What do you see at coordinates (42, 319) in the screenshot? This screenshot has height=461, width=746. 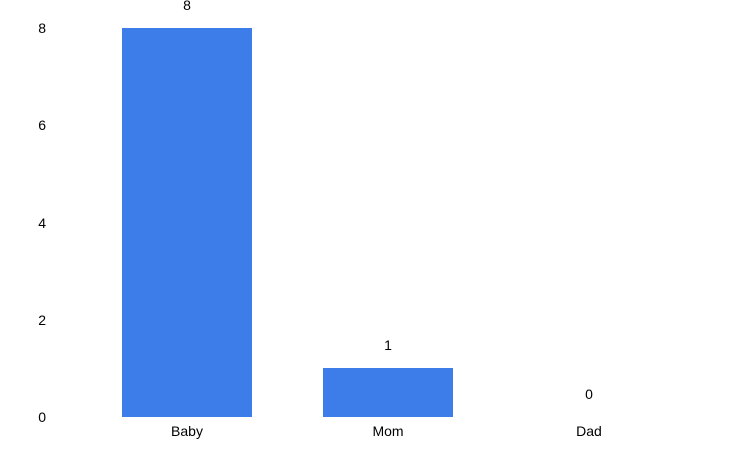 I see `y-axis-tick-label: 2` at bounding box center [42, 319].